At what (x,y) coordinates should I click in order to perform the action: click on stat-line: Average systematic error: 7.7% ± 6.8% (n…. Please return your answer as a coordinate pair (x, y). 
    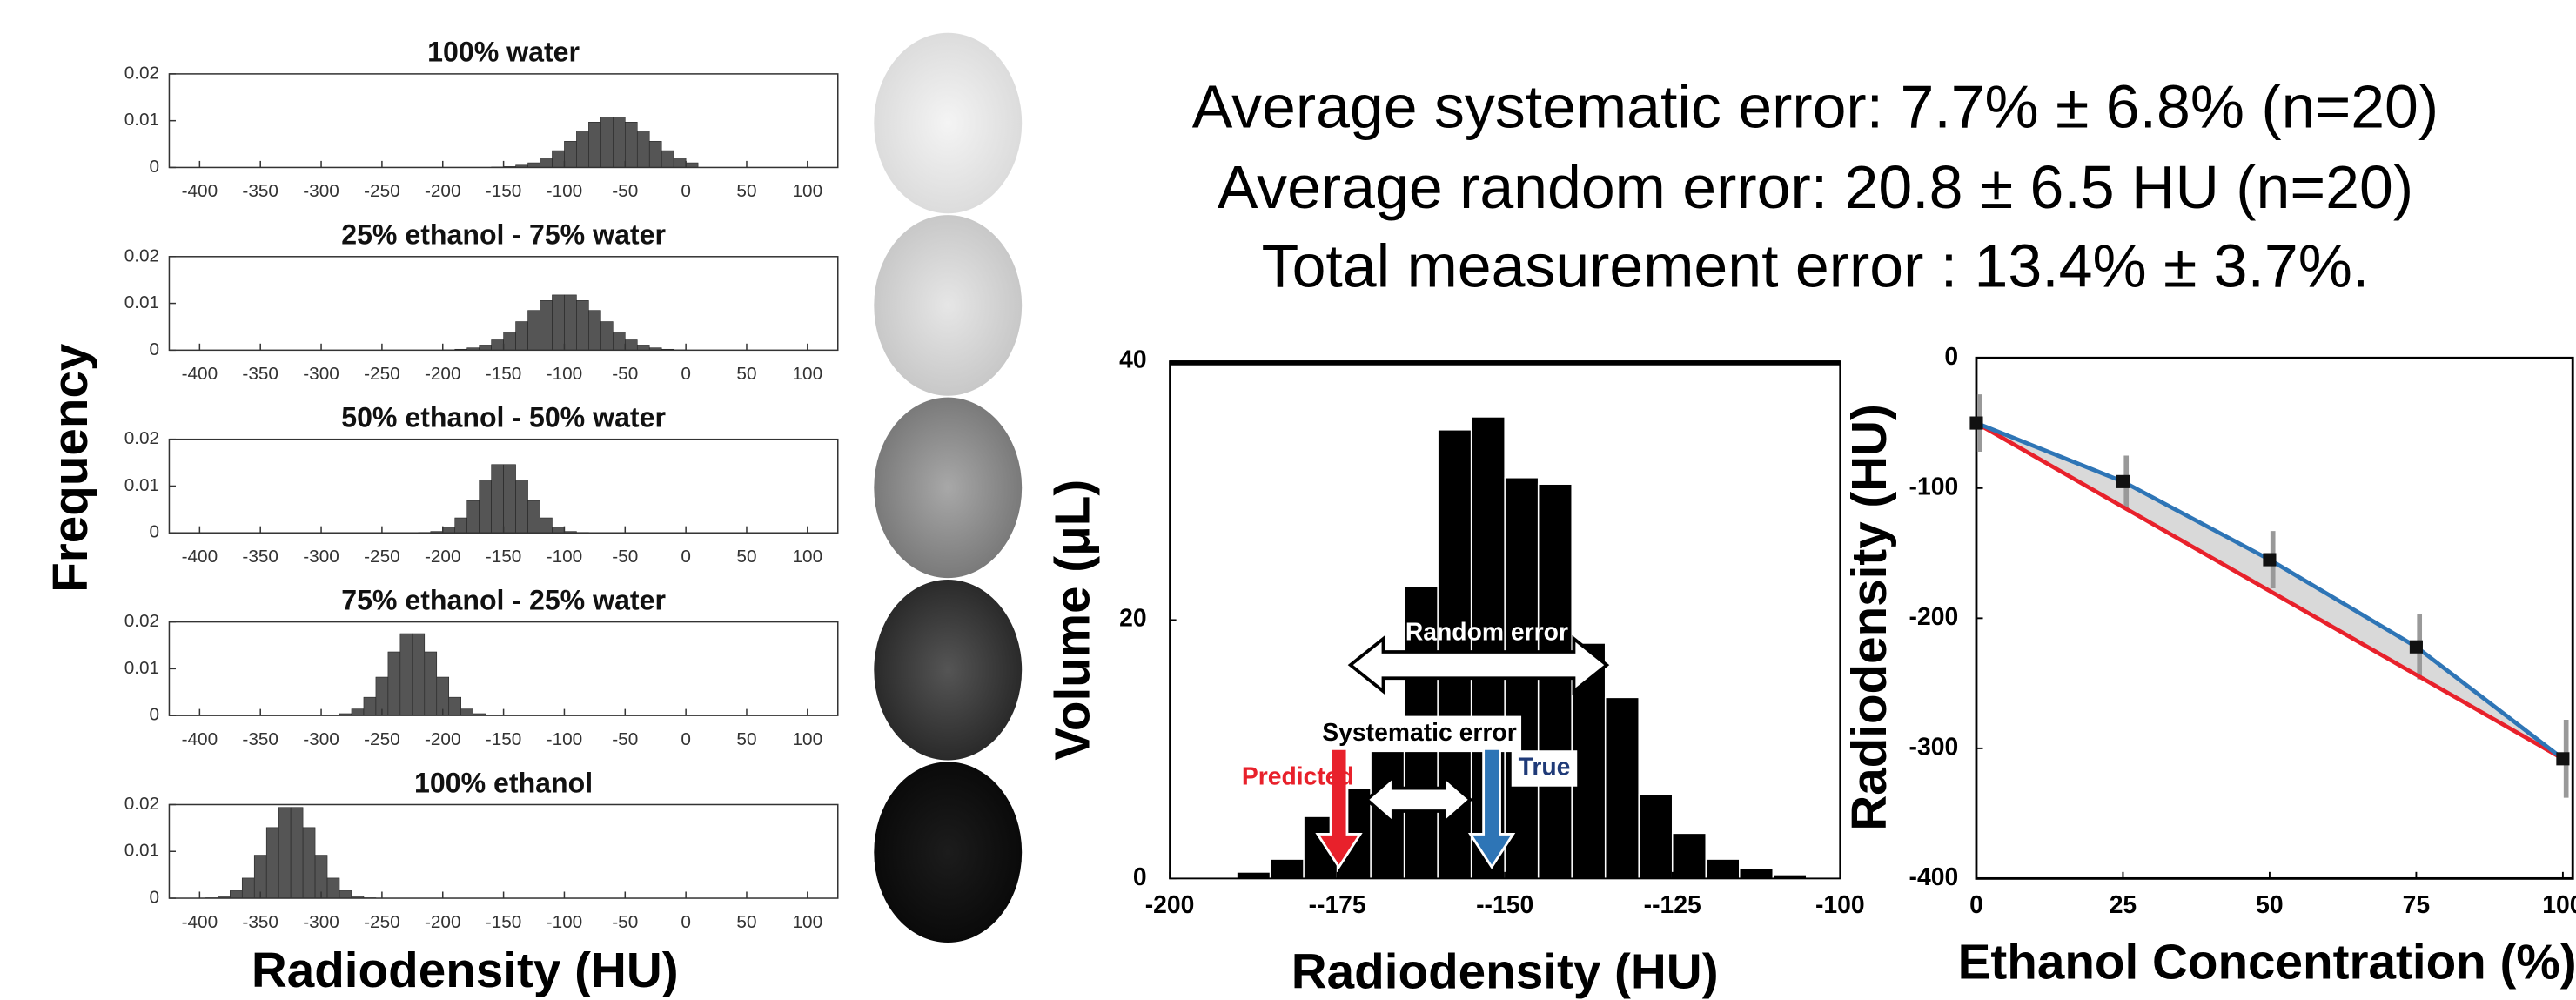
    Looking at the image, I should click on (1815, 107).